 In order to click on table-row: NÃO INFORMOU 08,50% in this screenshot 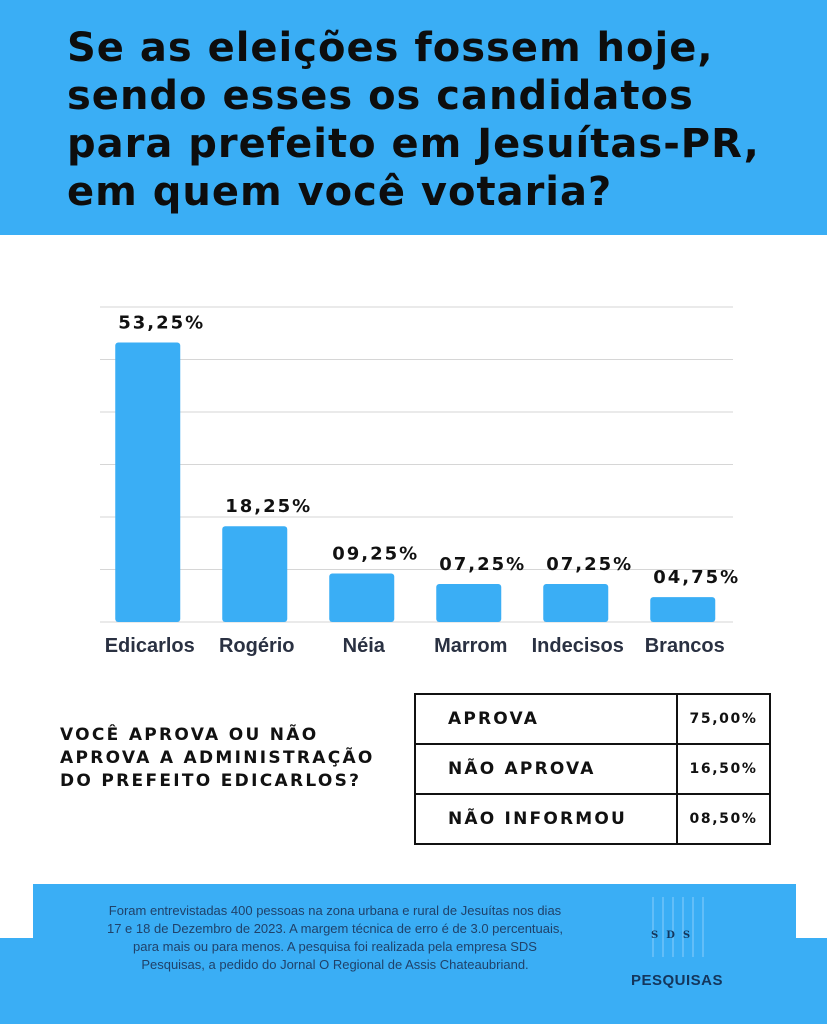, I will do `click(592, 819)`.